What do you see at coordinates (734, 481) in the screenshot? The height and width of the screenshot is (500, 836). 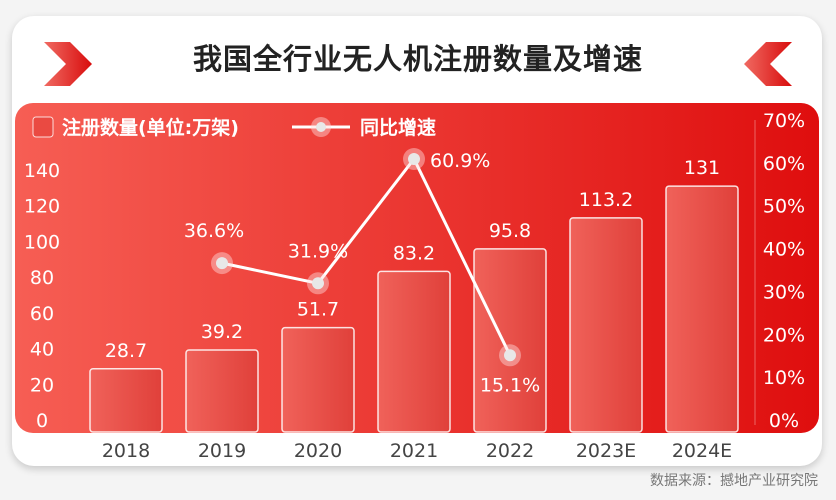 I see `data-source: 数据来源：撼地产业研究院` at bounding box center [734, 481].